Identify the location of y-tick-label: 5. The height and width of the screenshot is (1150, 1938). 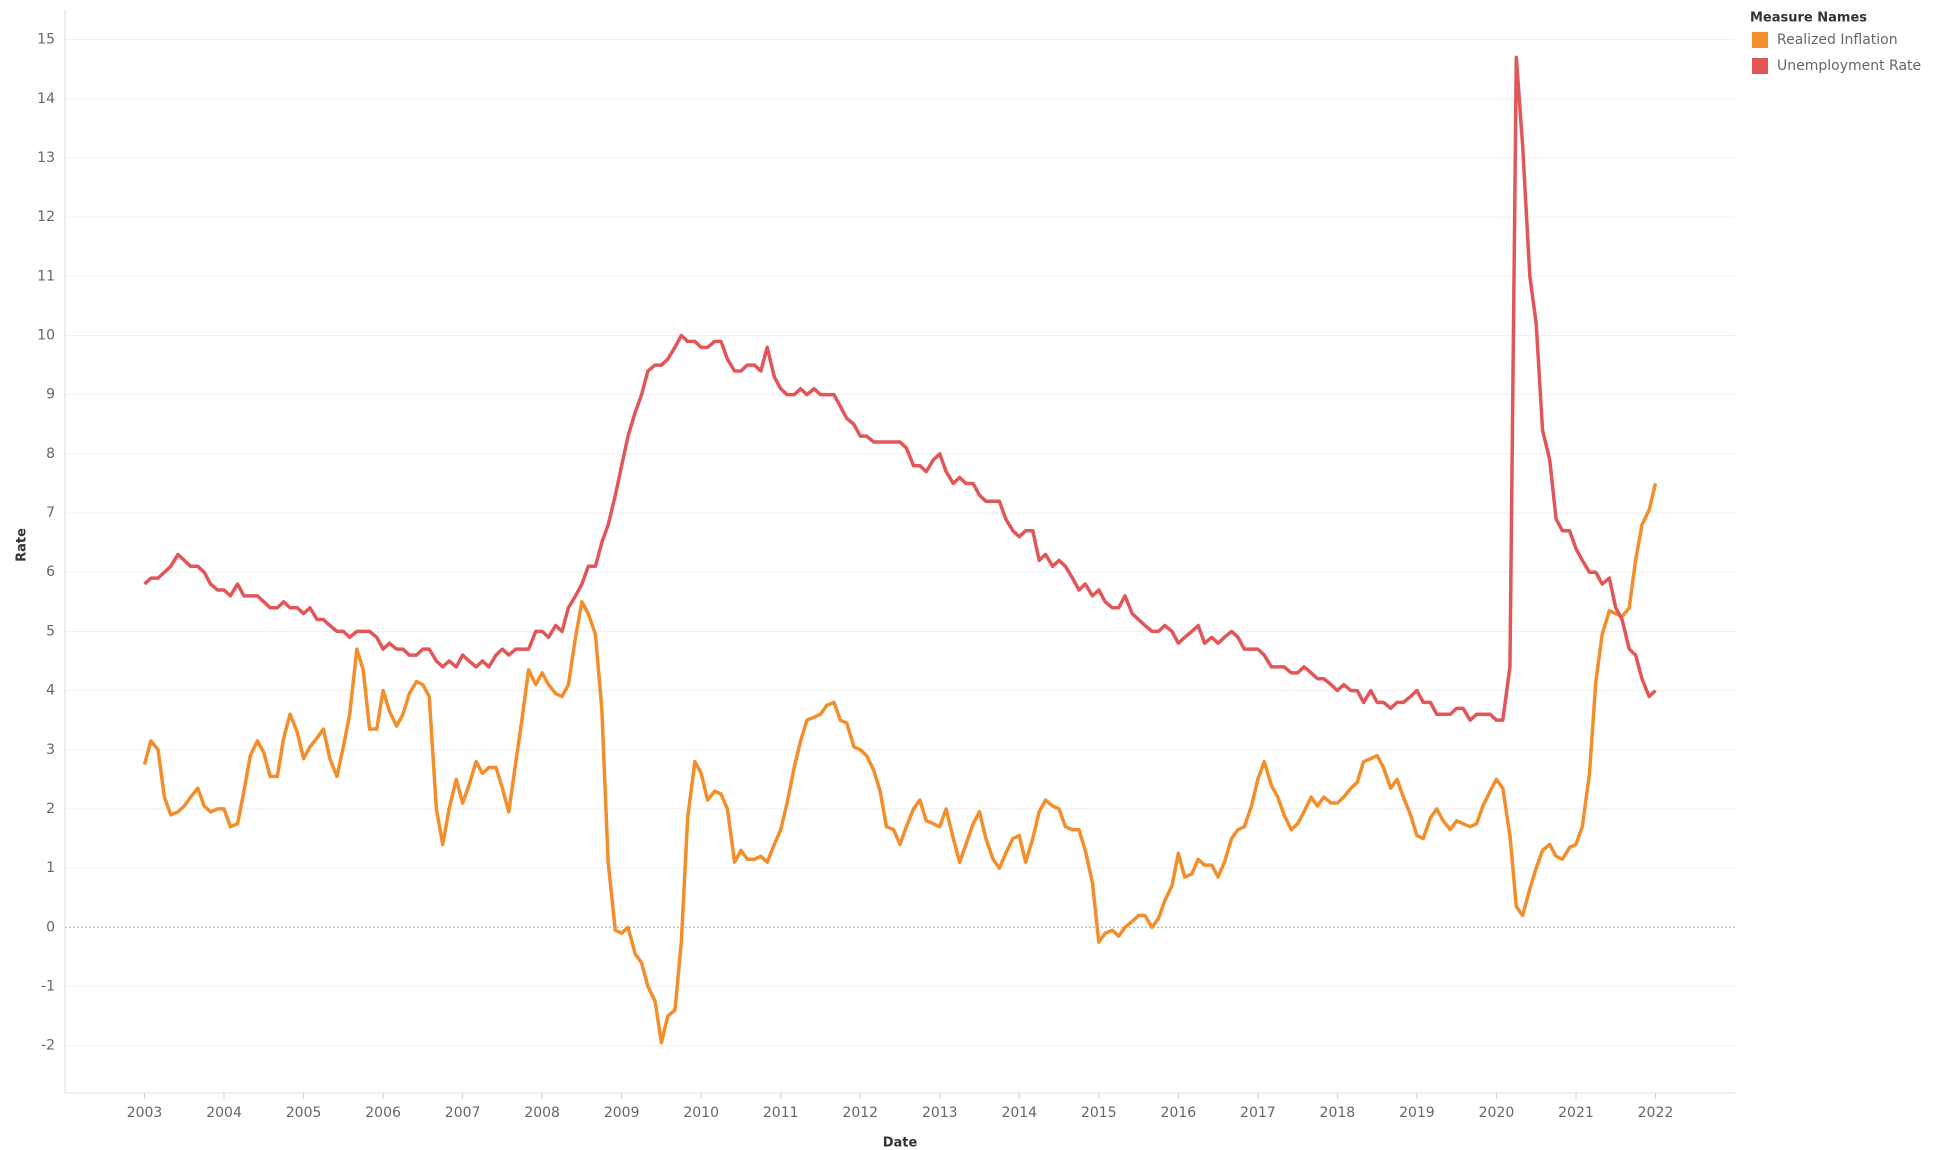
(50, 631).